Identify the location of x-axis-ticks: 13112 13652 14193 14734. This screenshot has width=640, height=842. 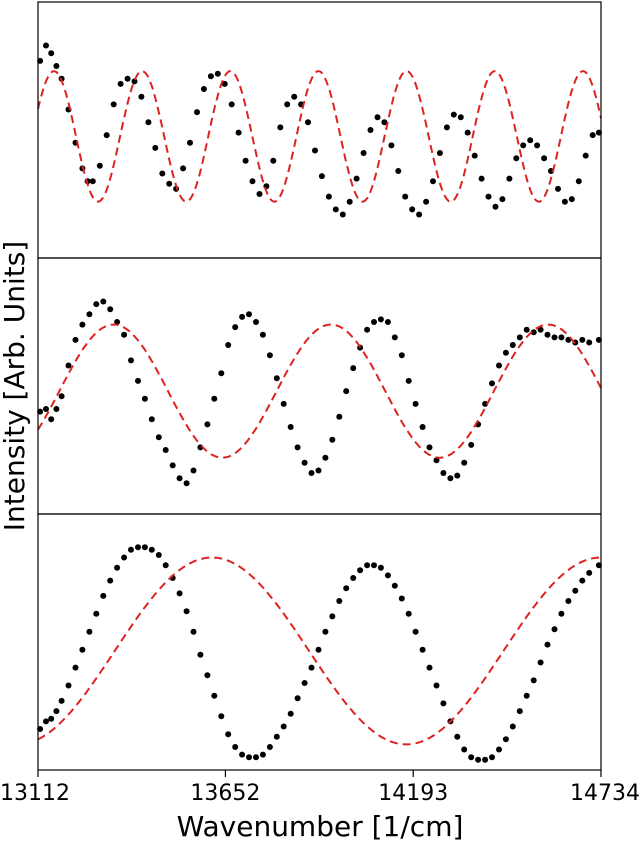
(320, 788).